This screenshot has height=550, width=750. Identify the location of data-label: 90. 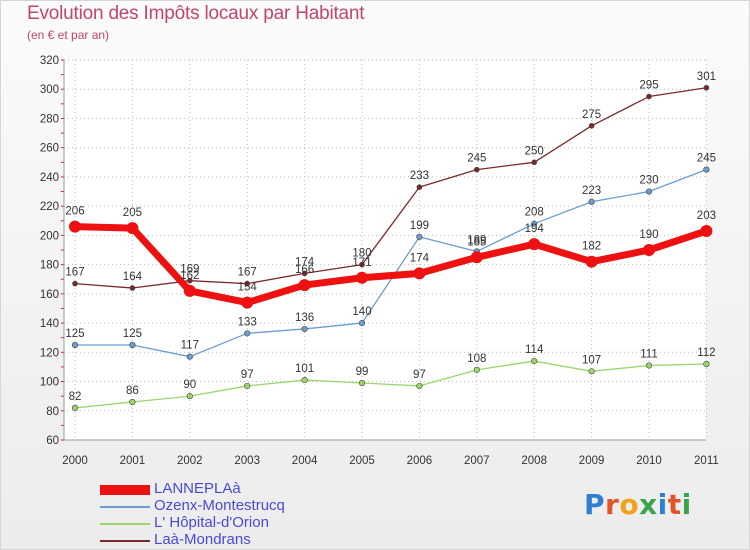
(189, 385).